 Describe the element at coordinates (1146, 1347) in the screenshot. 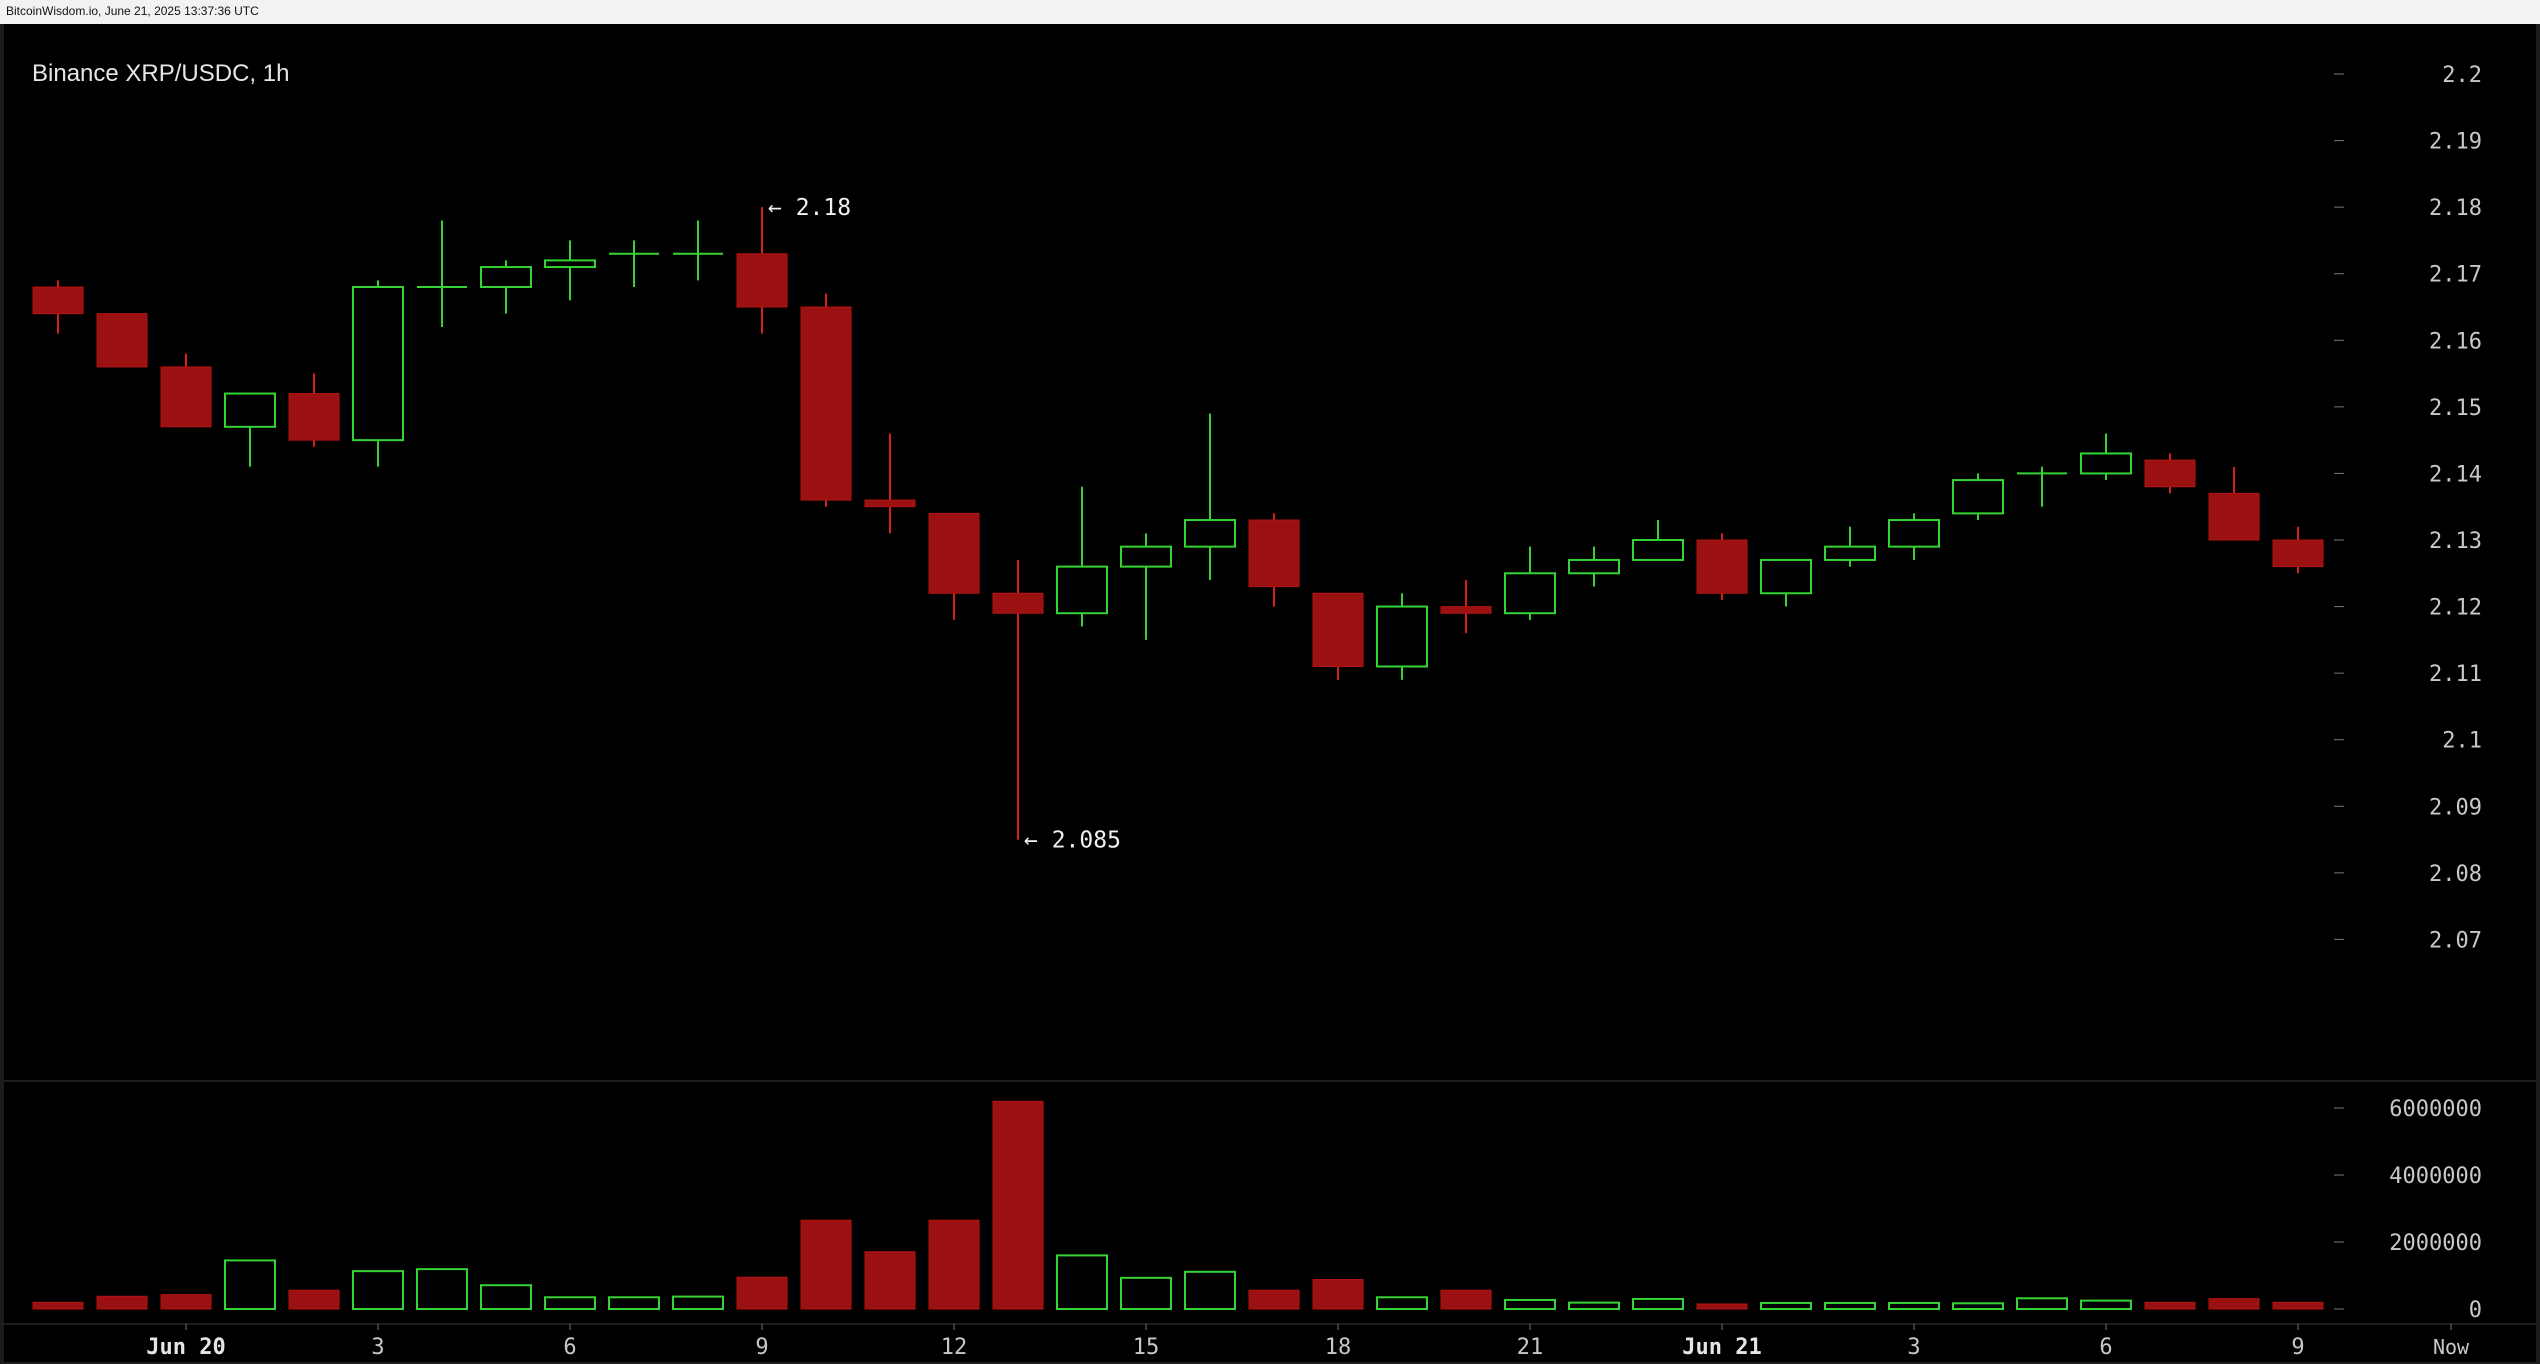

I see `time-tick-label: 15` at that location.